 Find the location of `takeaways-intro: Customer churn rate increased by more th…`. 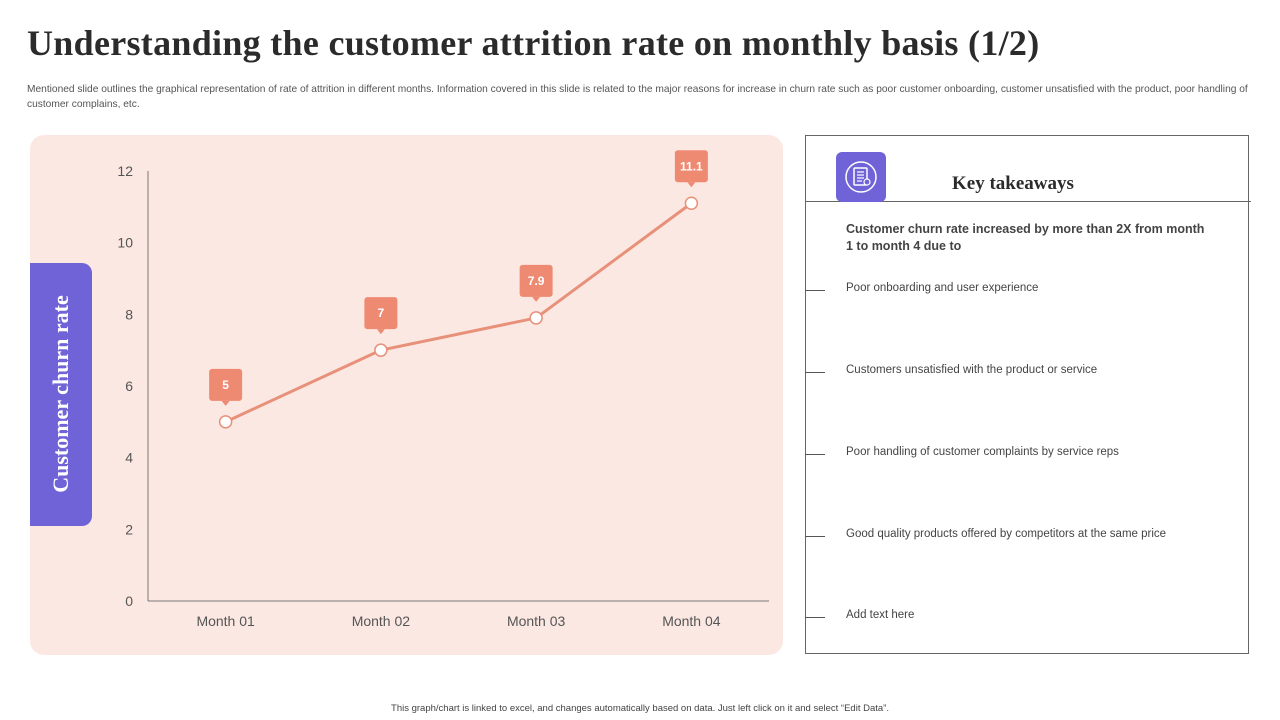

takeaways-intro: Customer churn rate increased by more th… is located at coordinates (1025, 237).